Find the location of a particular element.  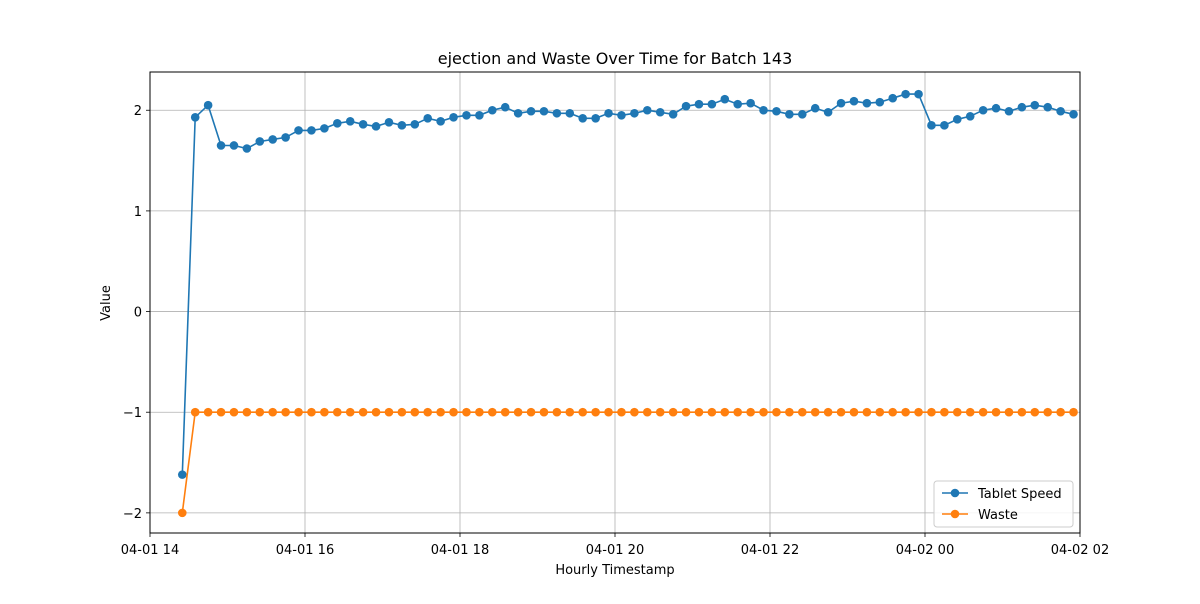

legend-waste-label: Waste is located at coordinates (998, 515).